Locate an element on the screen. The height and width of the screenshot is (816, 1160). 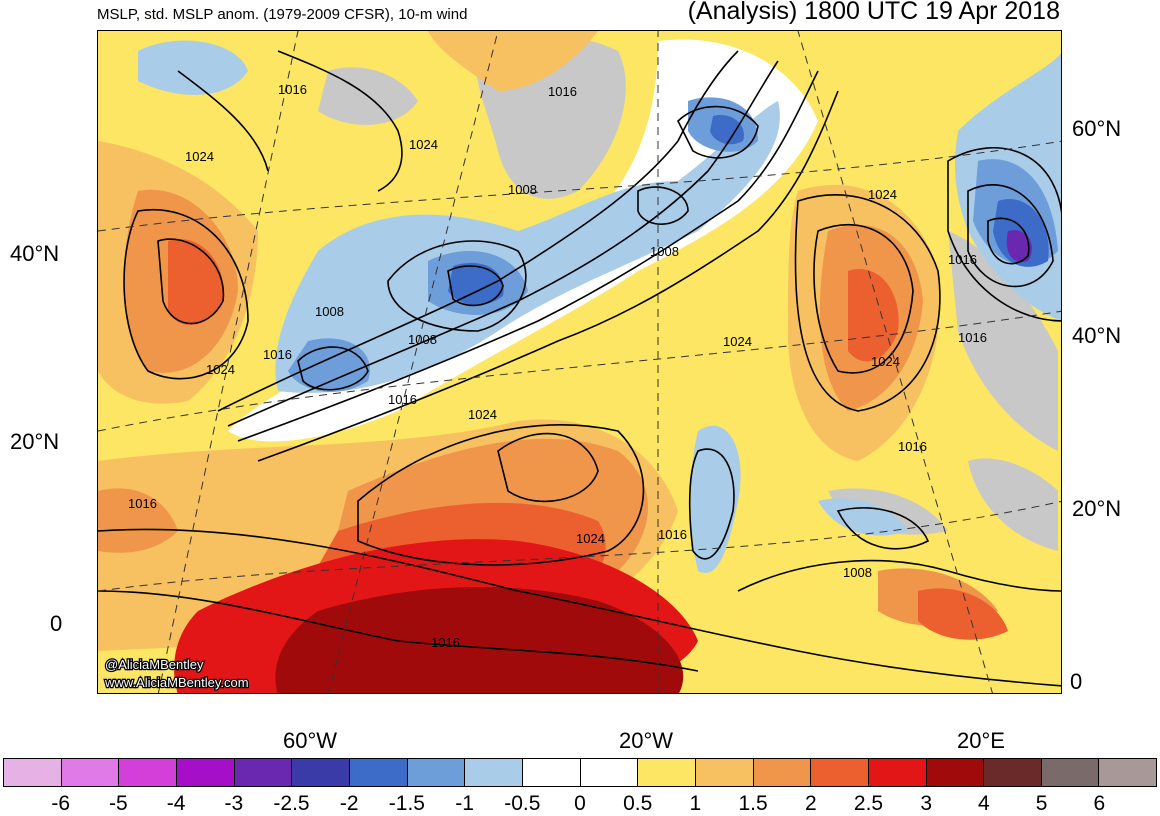
lat-label-right-0: 0 is located at coordinates (1076, 681).